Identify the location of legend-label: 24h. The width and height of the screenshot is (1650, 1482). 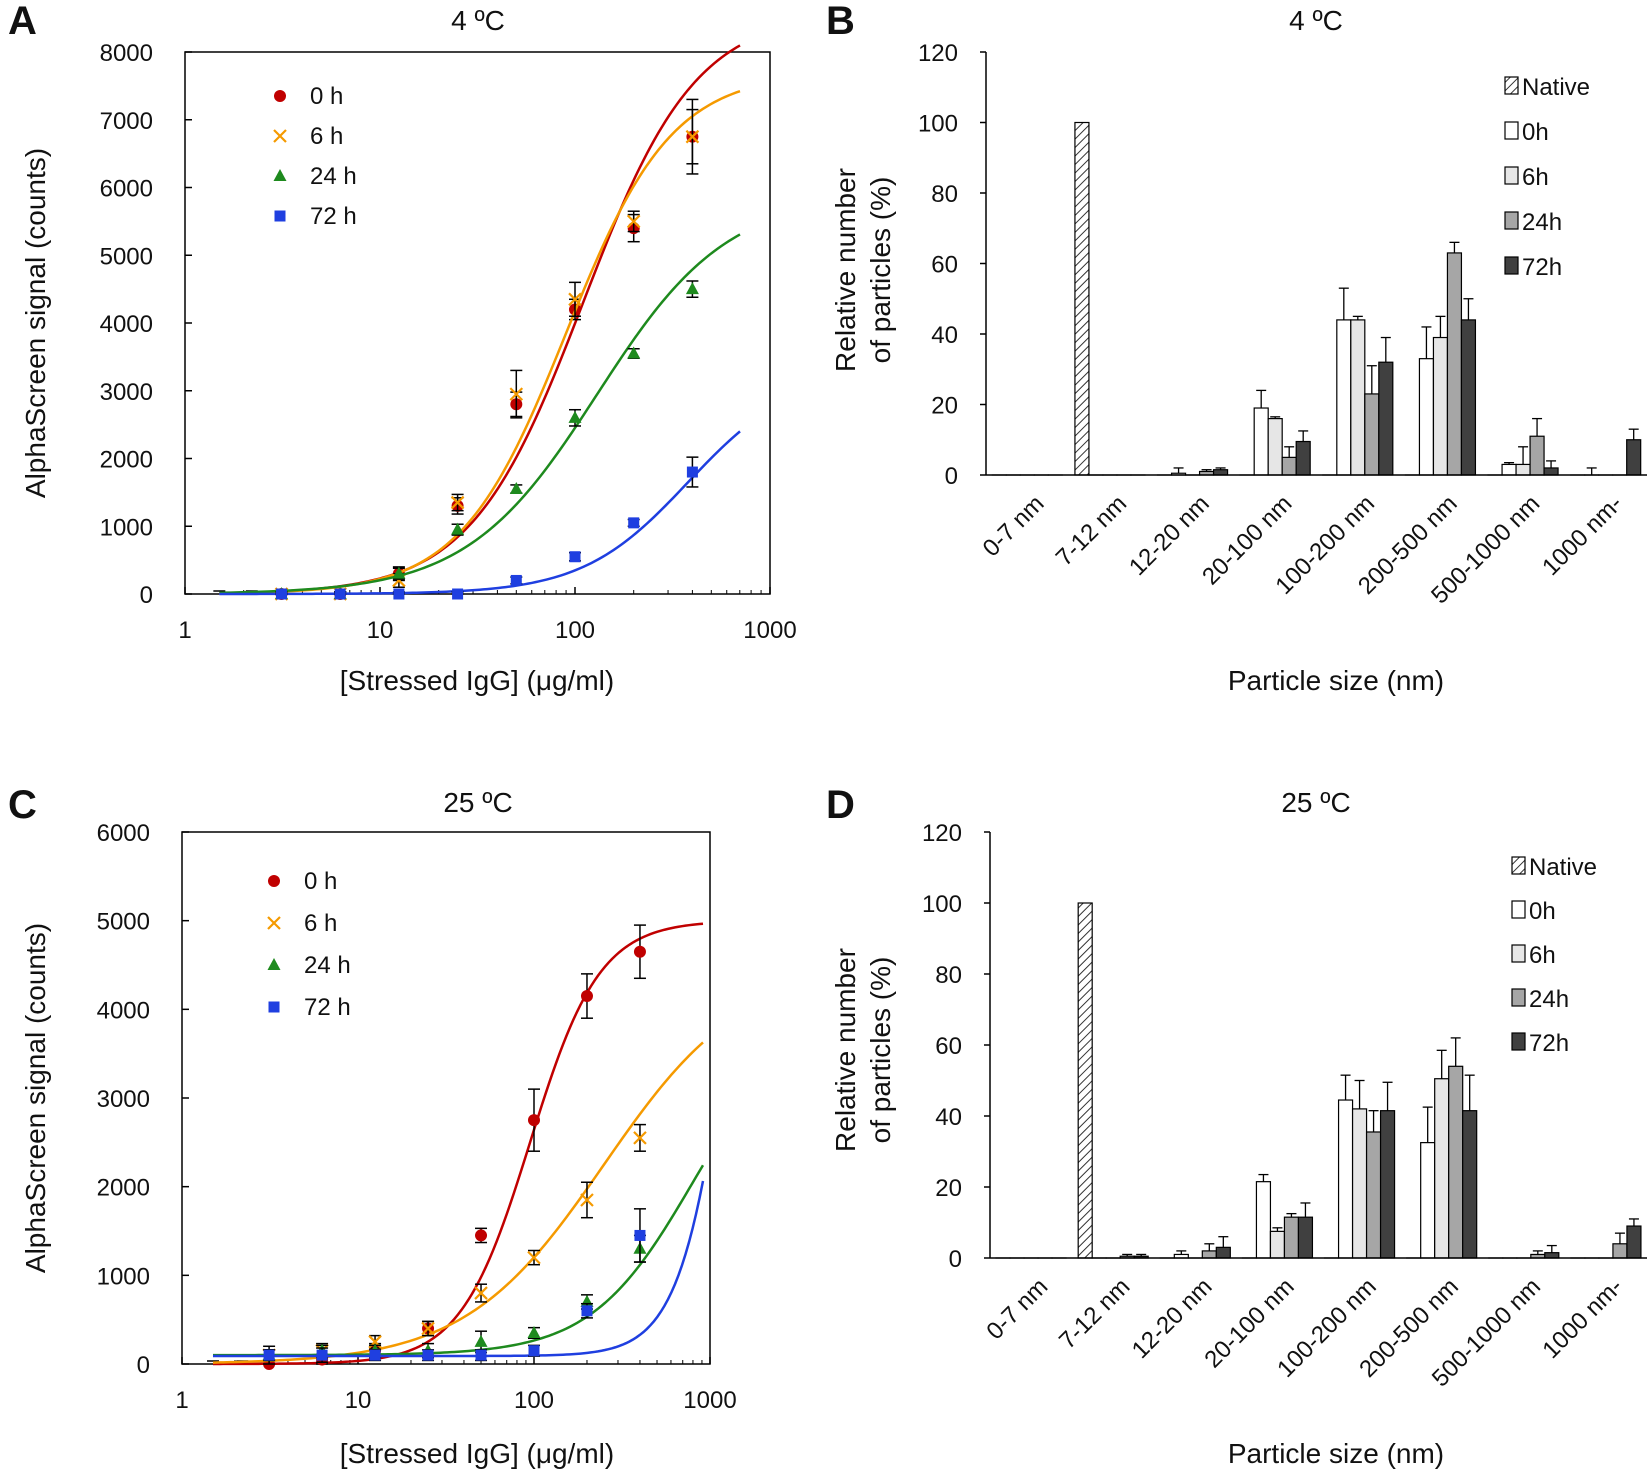
(1542, 222).